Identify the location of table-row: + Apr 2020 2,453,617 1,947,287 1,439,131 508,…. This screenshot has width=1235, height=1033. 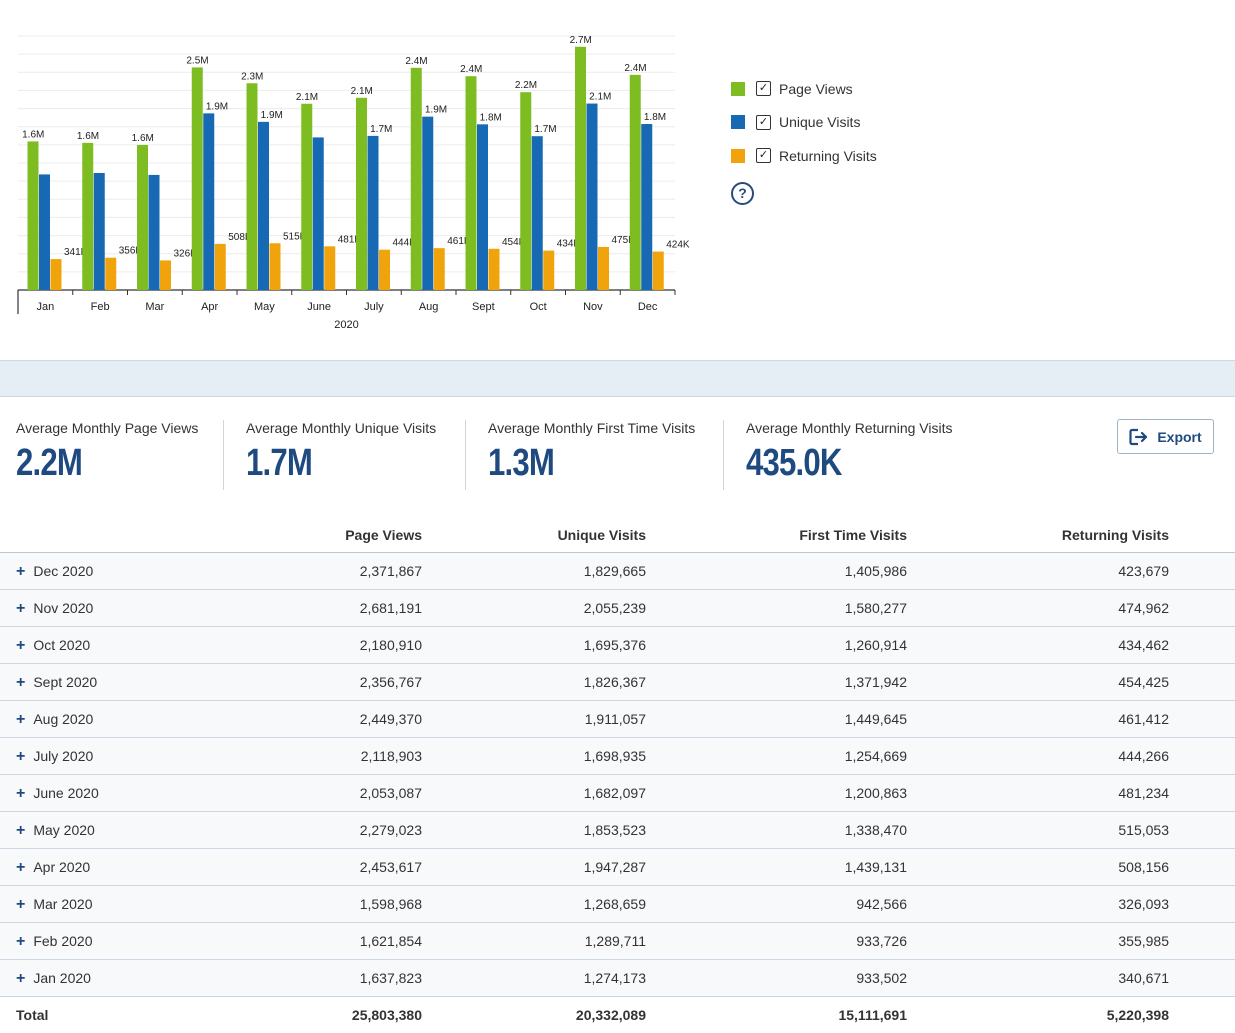
(617, 867).